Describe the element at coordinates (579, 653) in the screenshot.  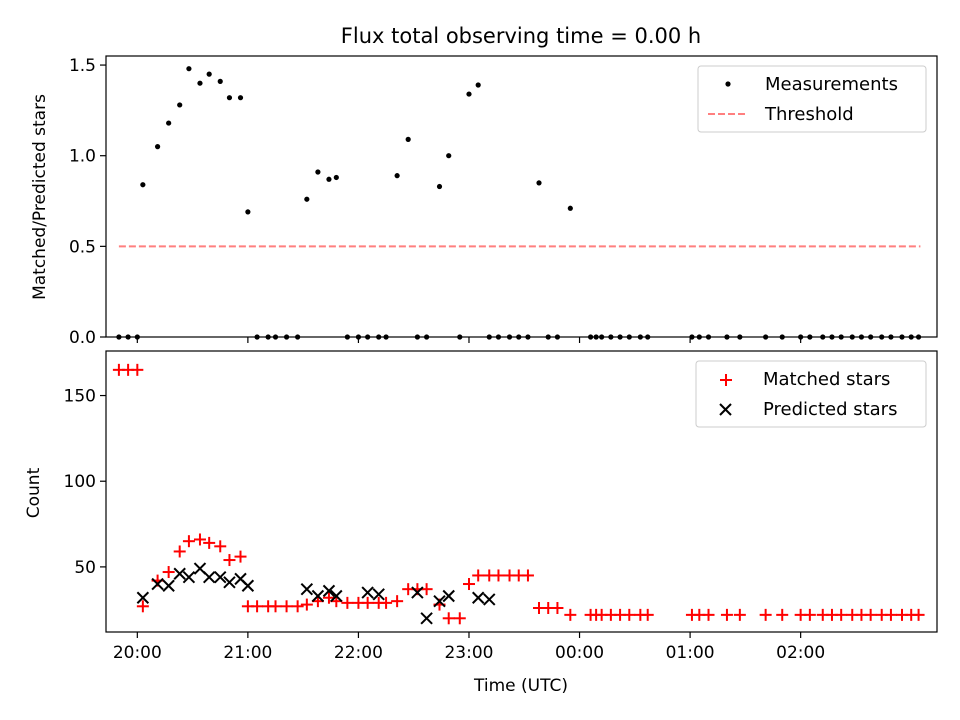
I see `x-tick-label: 00:00` at that location.